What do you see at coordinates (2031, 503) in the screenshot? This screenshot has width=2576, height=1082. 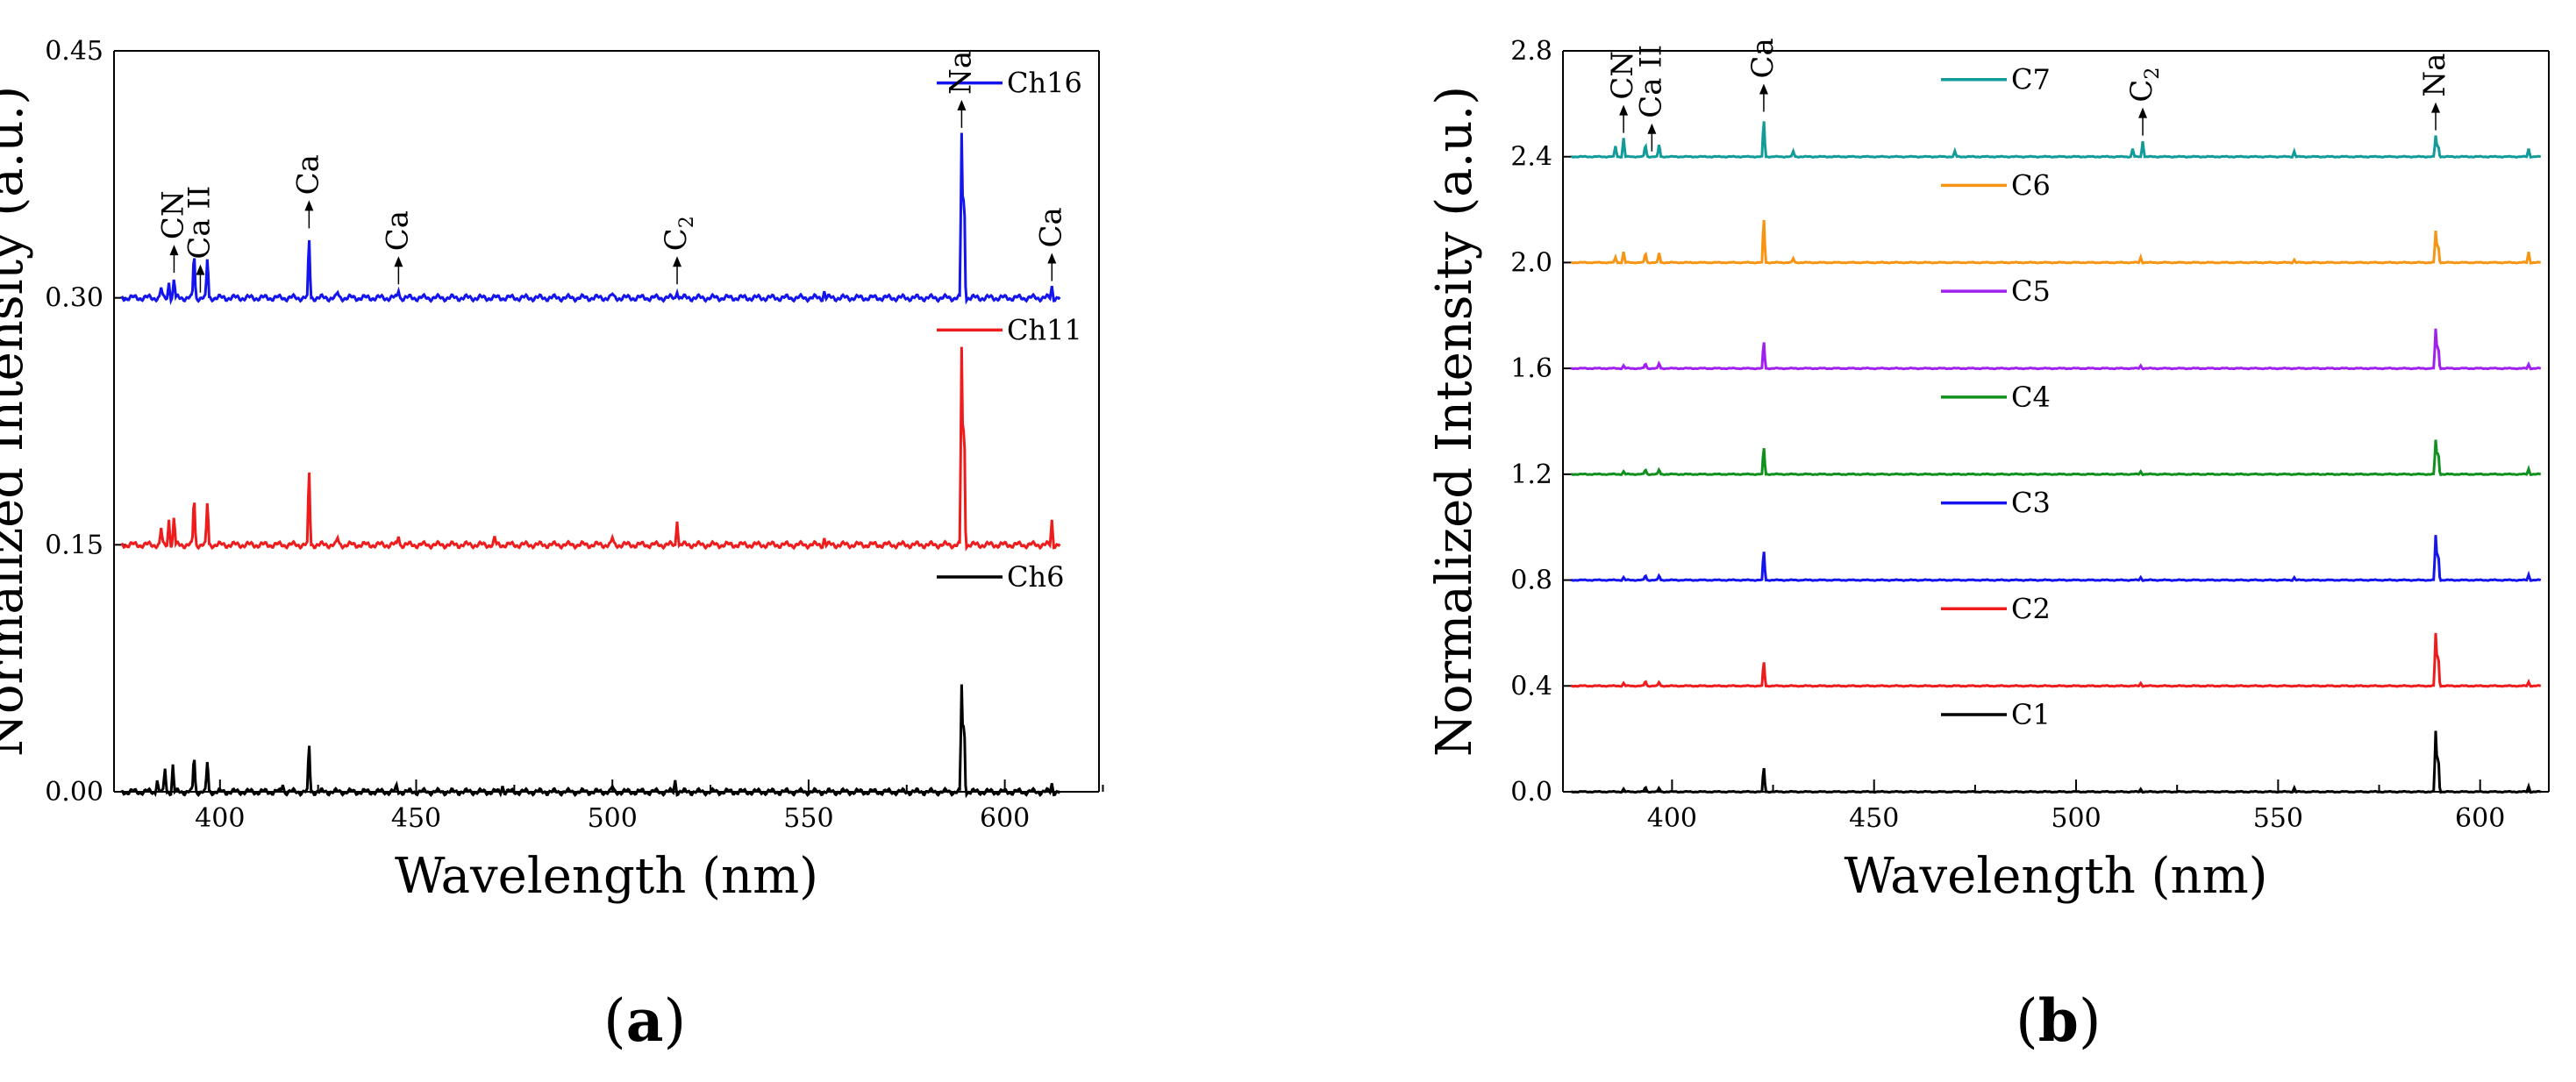 I see `legend-label-C3: C3` at bounding box center [2031, 503].